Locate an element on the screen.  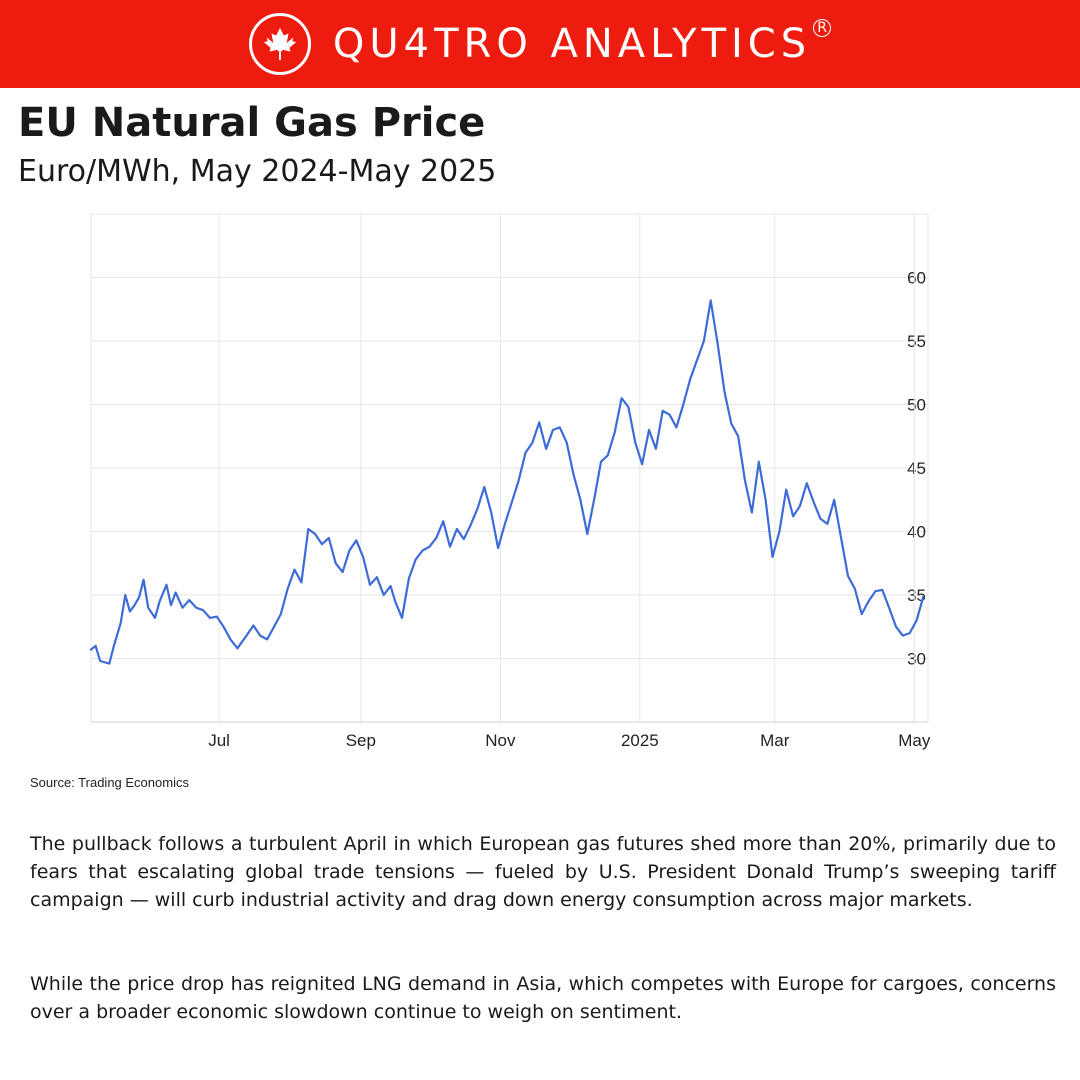
y-tick-label-50: 50 is located at coordinates (916, 405).